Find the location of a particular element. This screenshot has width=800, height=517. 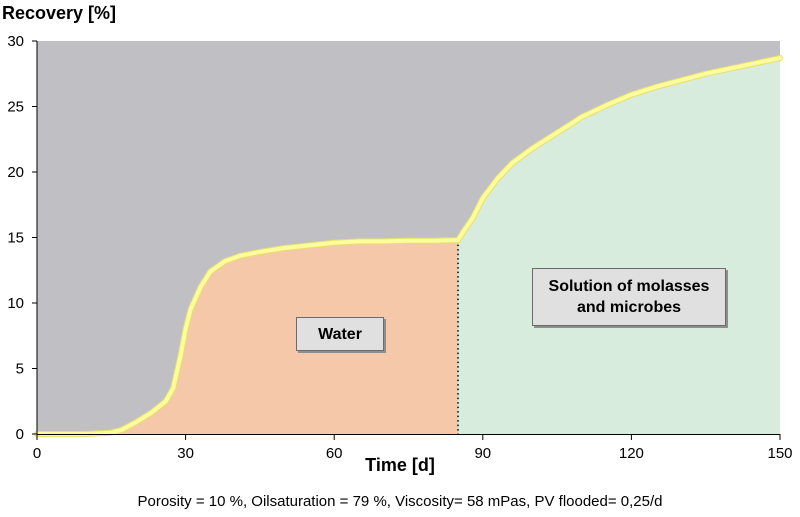

x-tick-label: 120 is located at coordinates (631, 453).